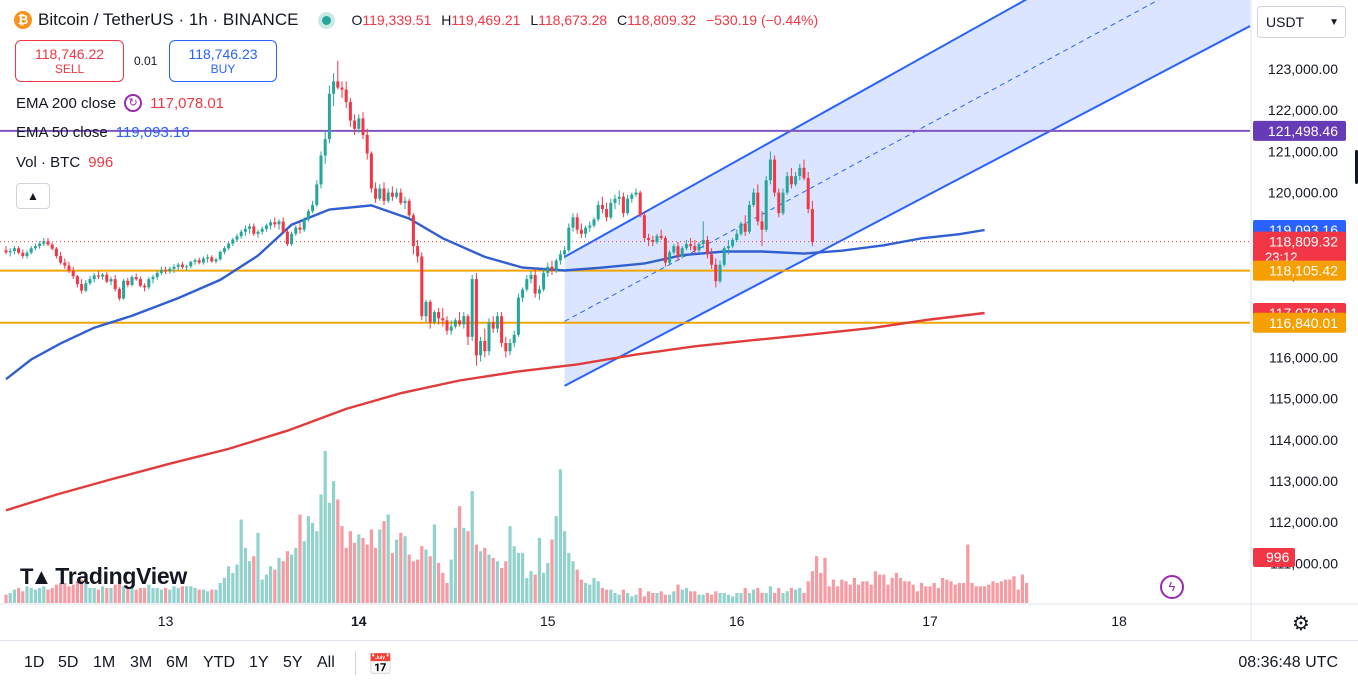 The width and height of the screenshot is (1358, 686). What do you see at coordinates (380, 665) in the screenshot?
I see `calendar-icon: 📅` at bounding box center [380, 665].